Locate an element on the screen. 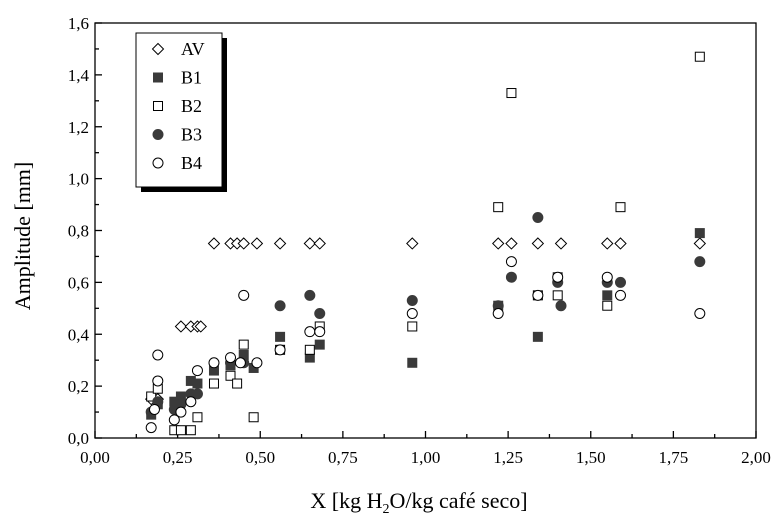 The width and height of the screenshot is (775, 519). legend: AV B1 B2 B3 B4 is located at coordinates (181, 112).